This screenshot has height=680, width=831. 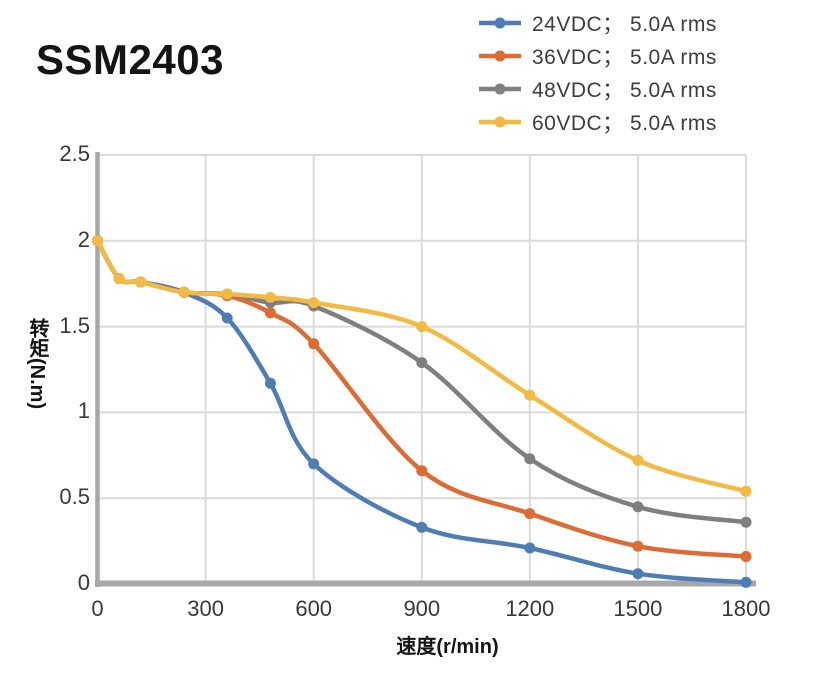 I want to click on y-tick-label: 2, so click(x=83, y=239).